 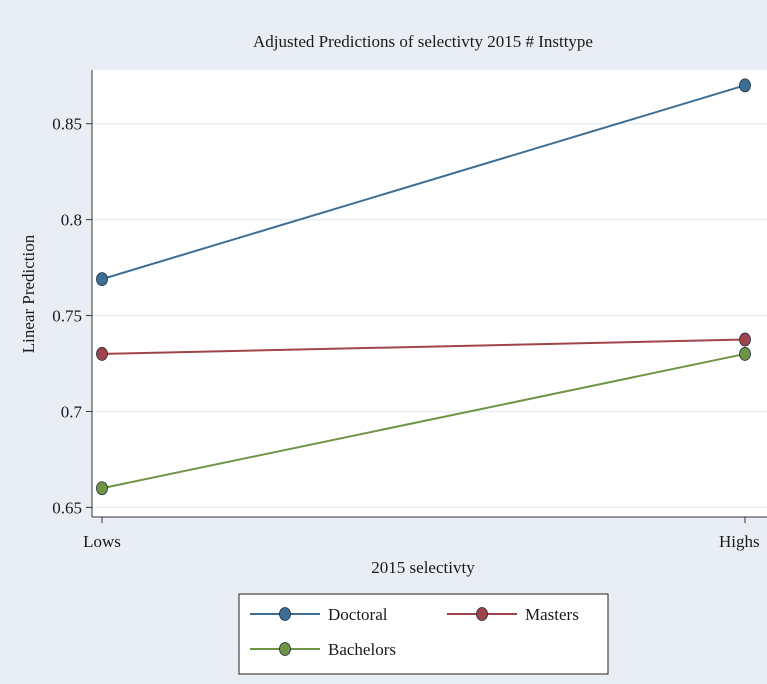 I want to click on legend-label: Masters, so click(x=552, y=614).